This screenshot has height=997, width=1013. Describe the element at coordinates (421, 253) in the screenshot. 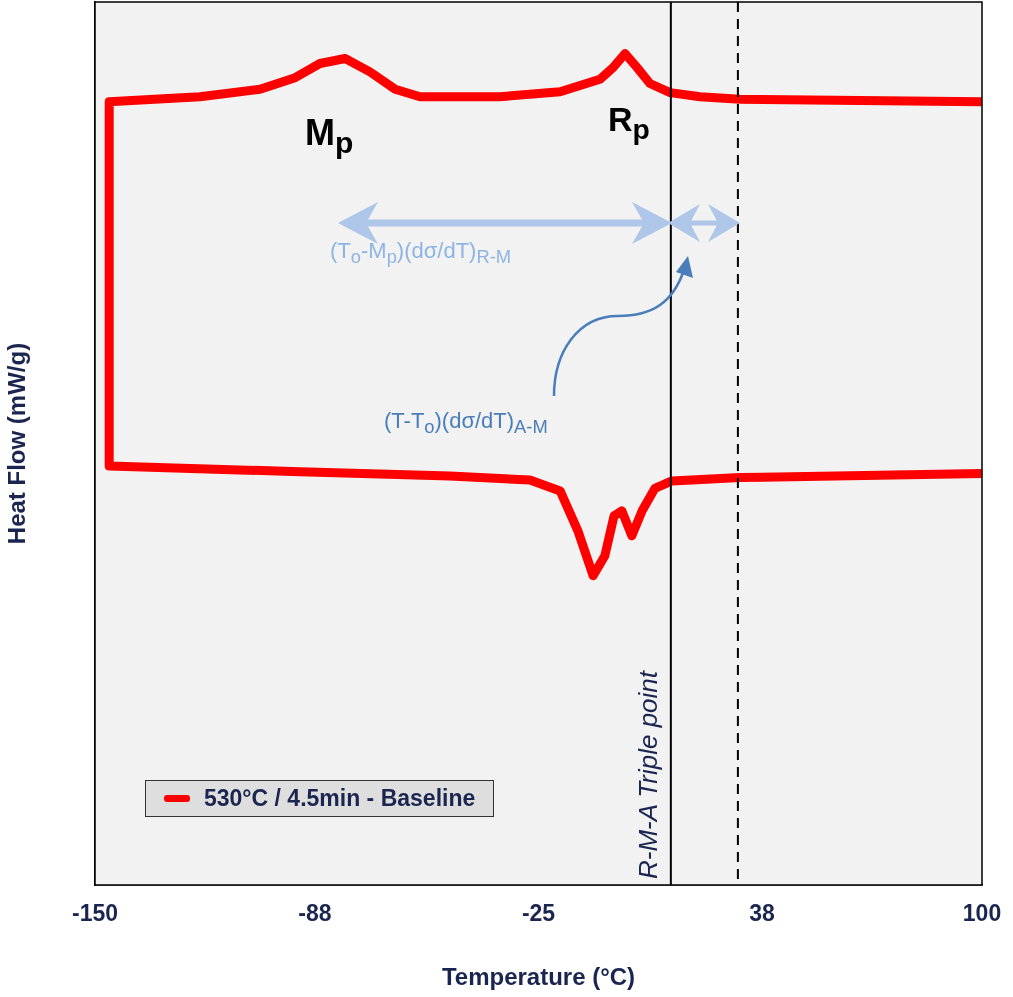

I see `annotation: (T$_{o}$-M$_{p}$)(dσ/dT)$_{R-M}$` at that location.